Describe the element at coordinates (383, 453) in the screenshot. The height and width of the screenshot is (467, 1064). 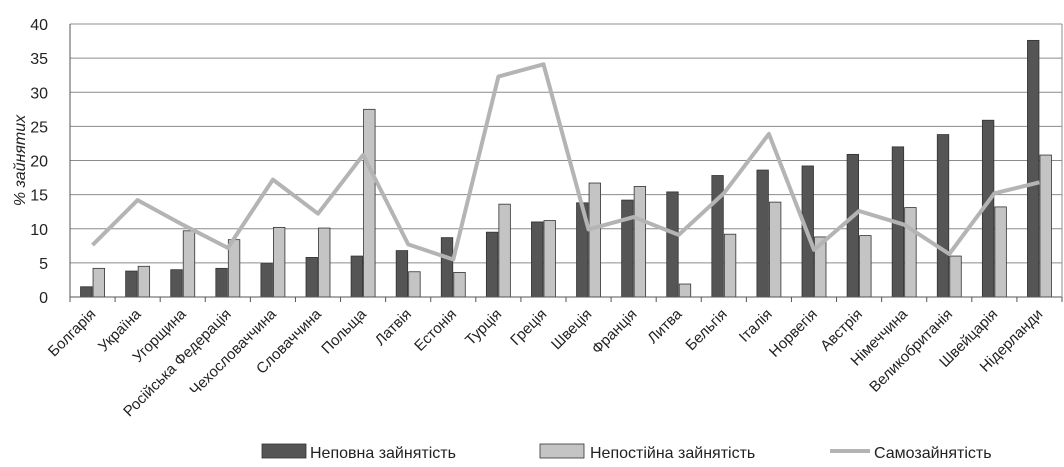
I see `legend-label: Неповна зайнятість` at that location.